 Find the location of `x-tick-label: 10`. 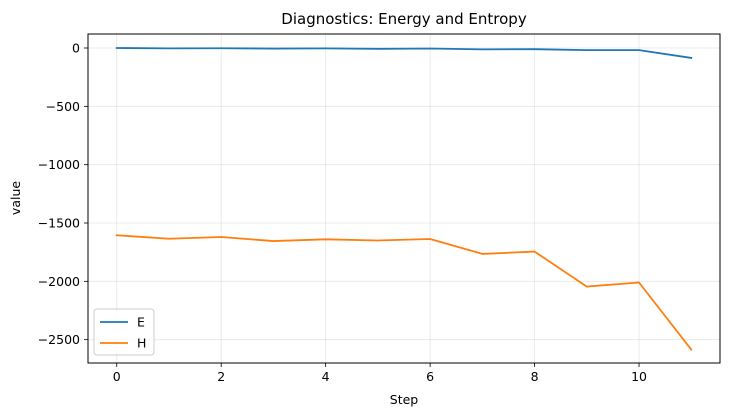

x-tick-label: 10 is located at coordinates (639, 376).